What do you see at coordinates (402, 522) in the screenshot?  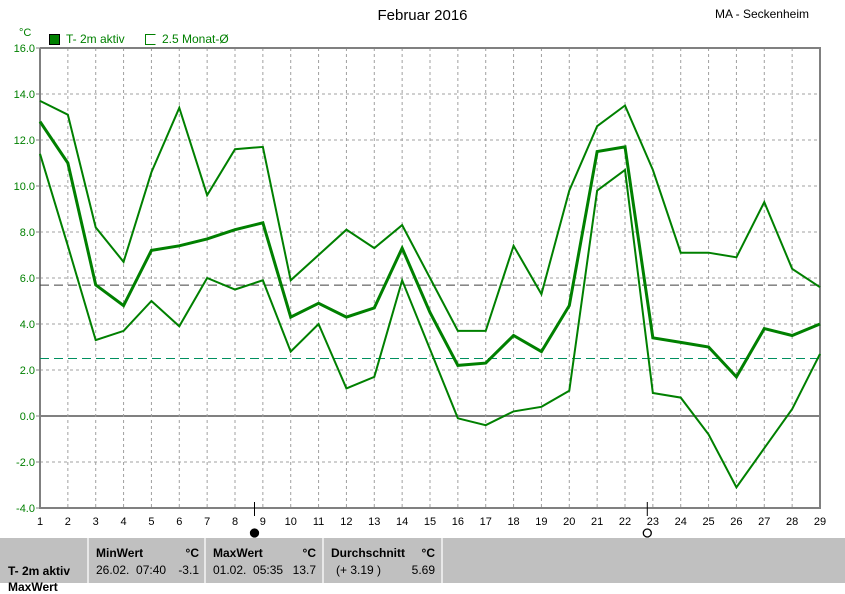 I see `x-tick-label: 14` at bounding box center [402, 522].